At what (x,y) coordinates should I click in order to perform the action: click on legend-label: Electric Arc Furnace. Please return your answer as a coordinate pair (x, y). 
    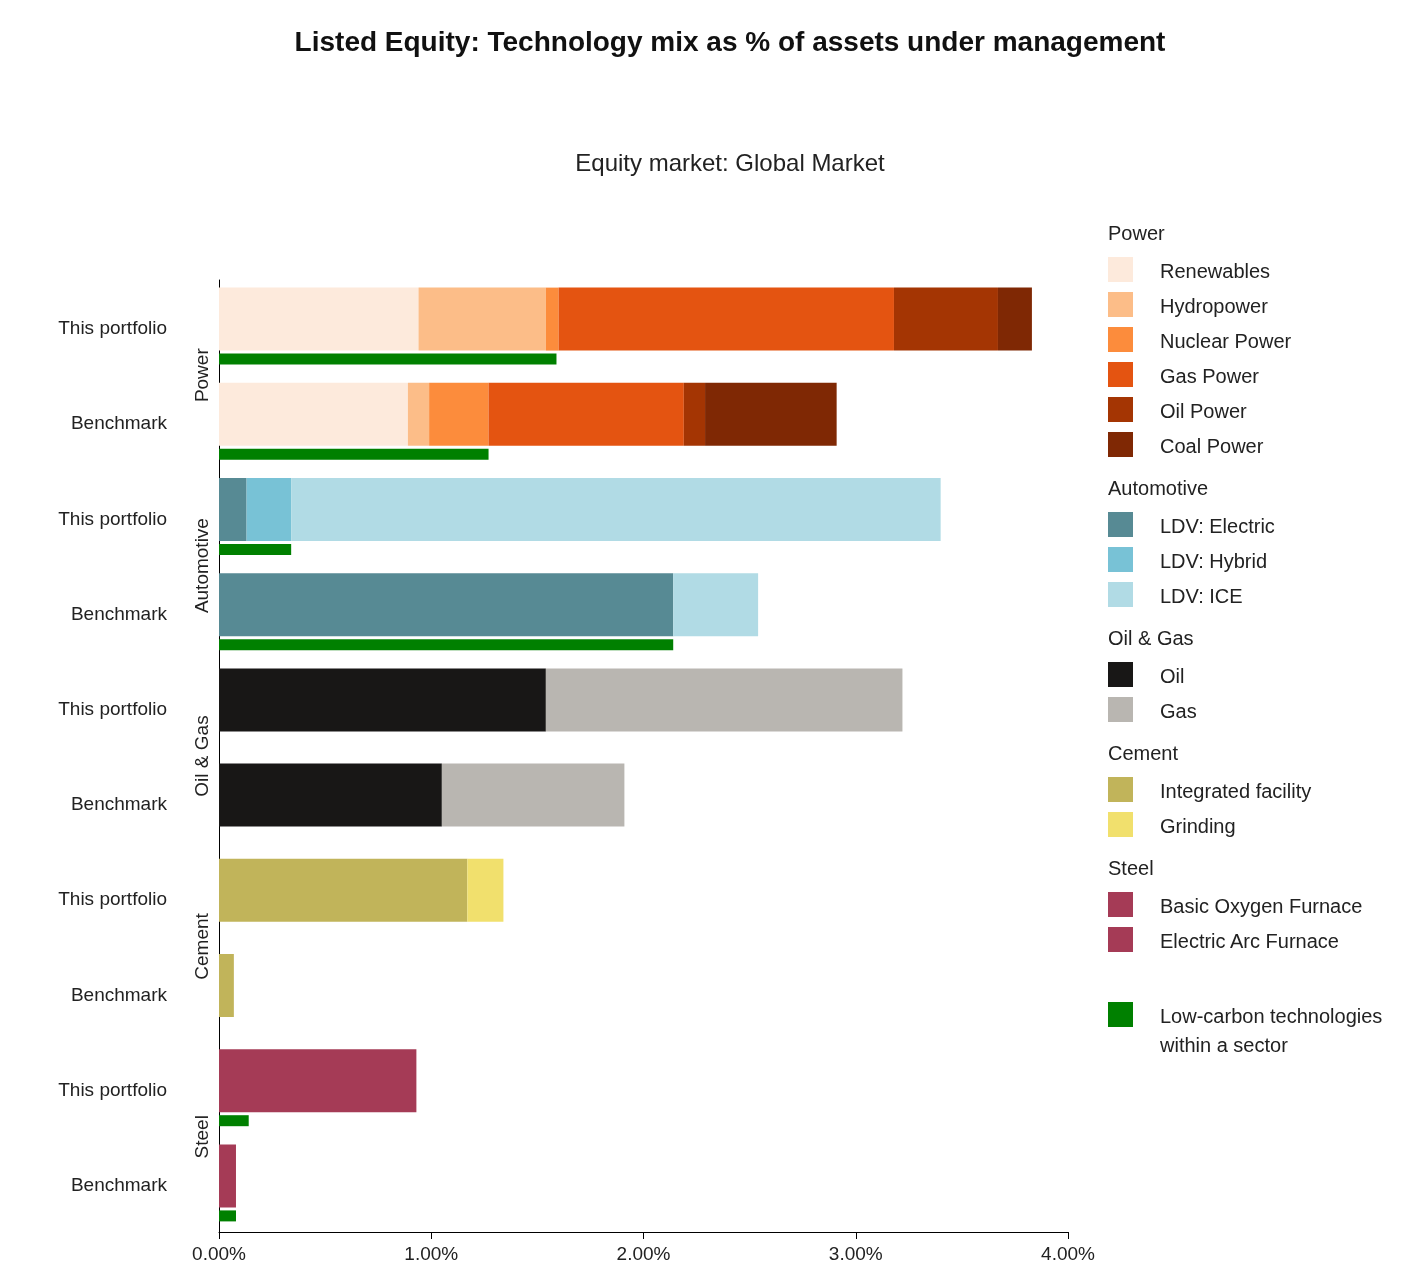
    Looking at the image, I should click on (1250, 941).